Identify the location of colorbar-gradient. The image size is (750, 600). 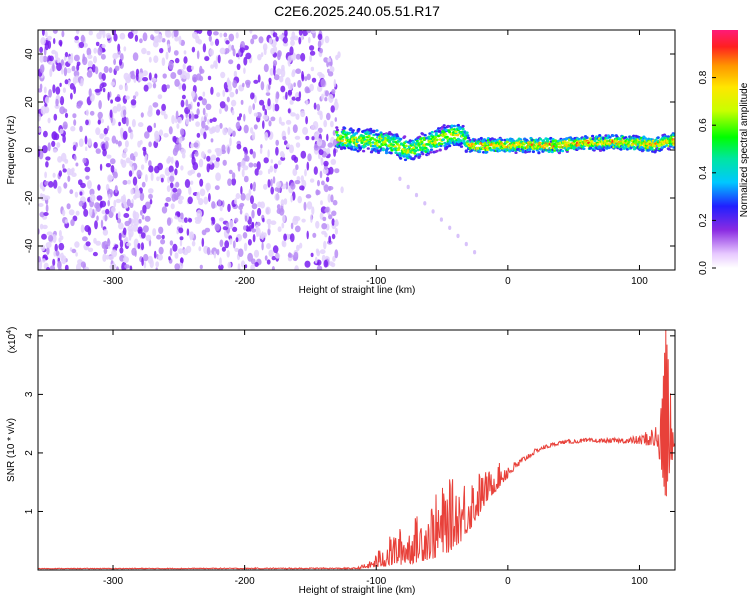
(725, 149).